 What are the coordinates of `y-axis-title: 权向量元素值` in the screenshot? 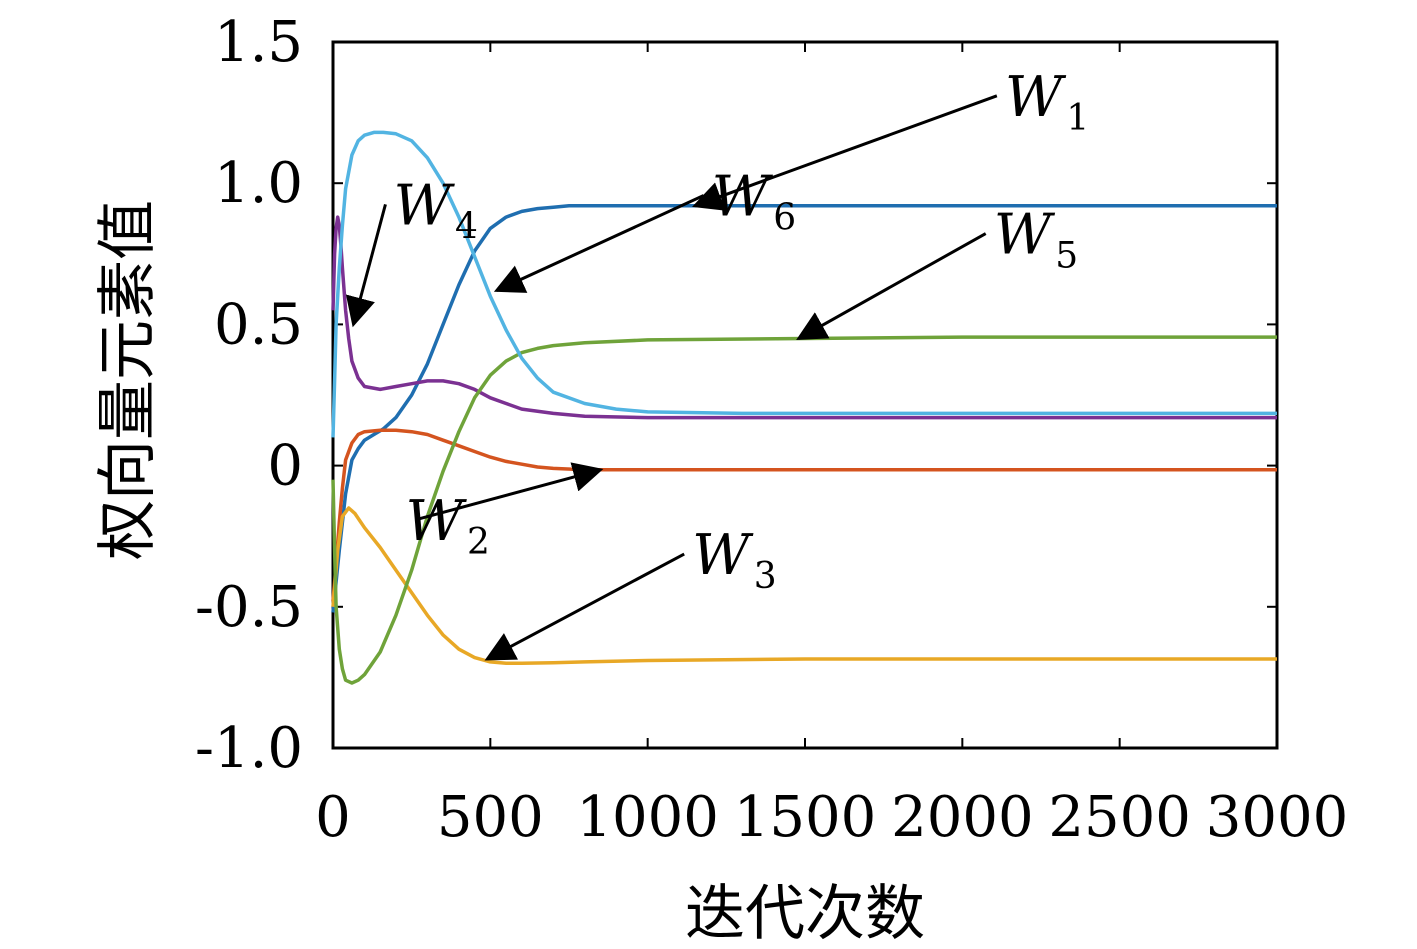 It's located at (128, 380).